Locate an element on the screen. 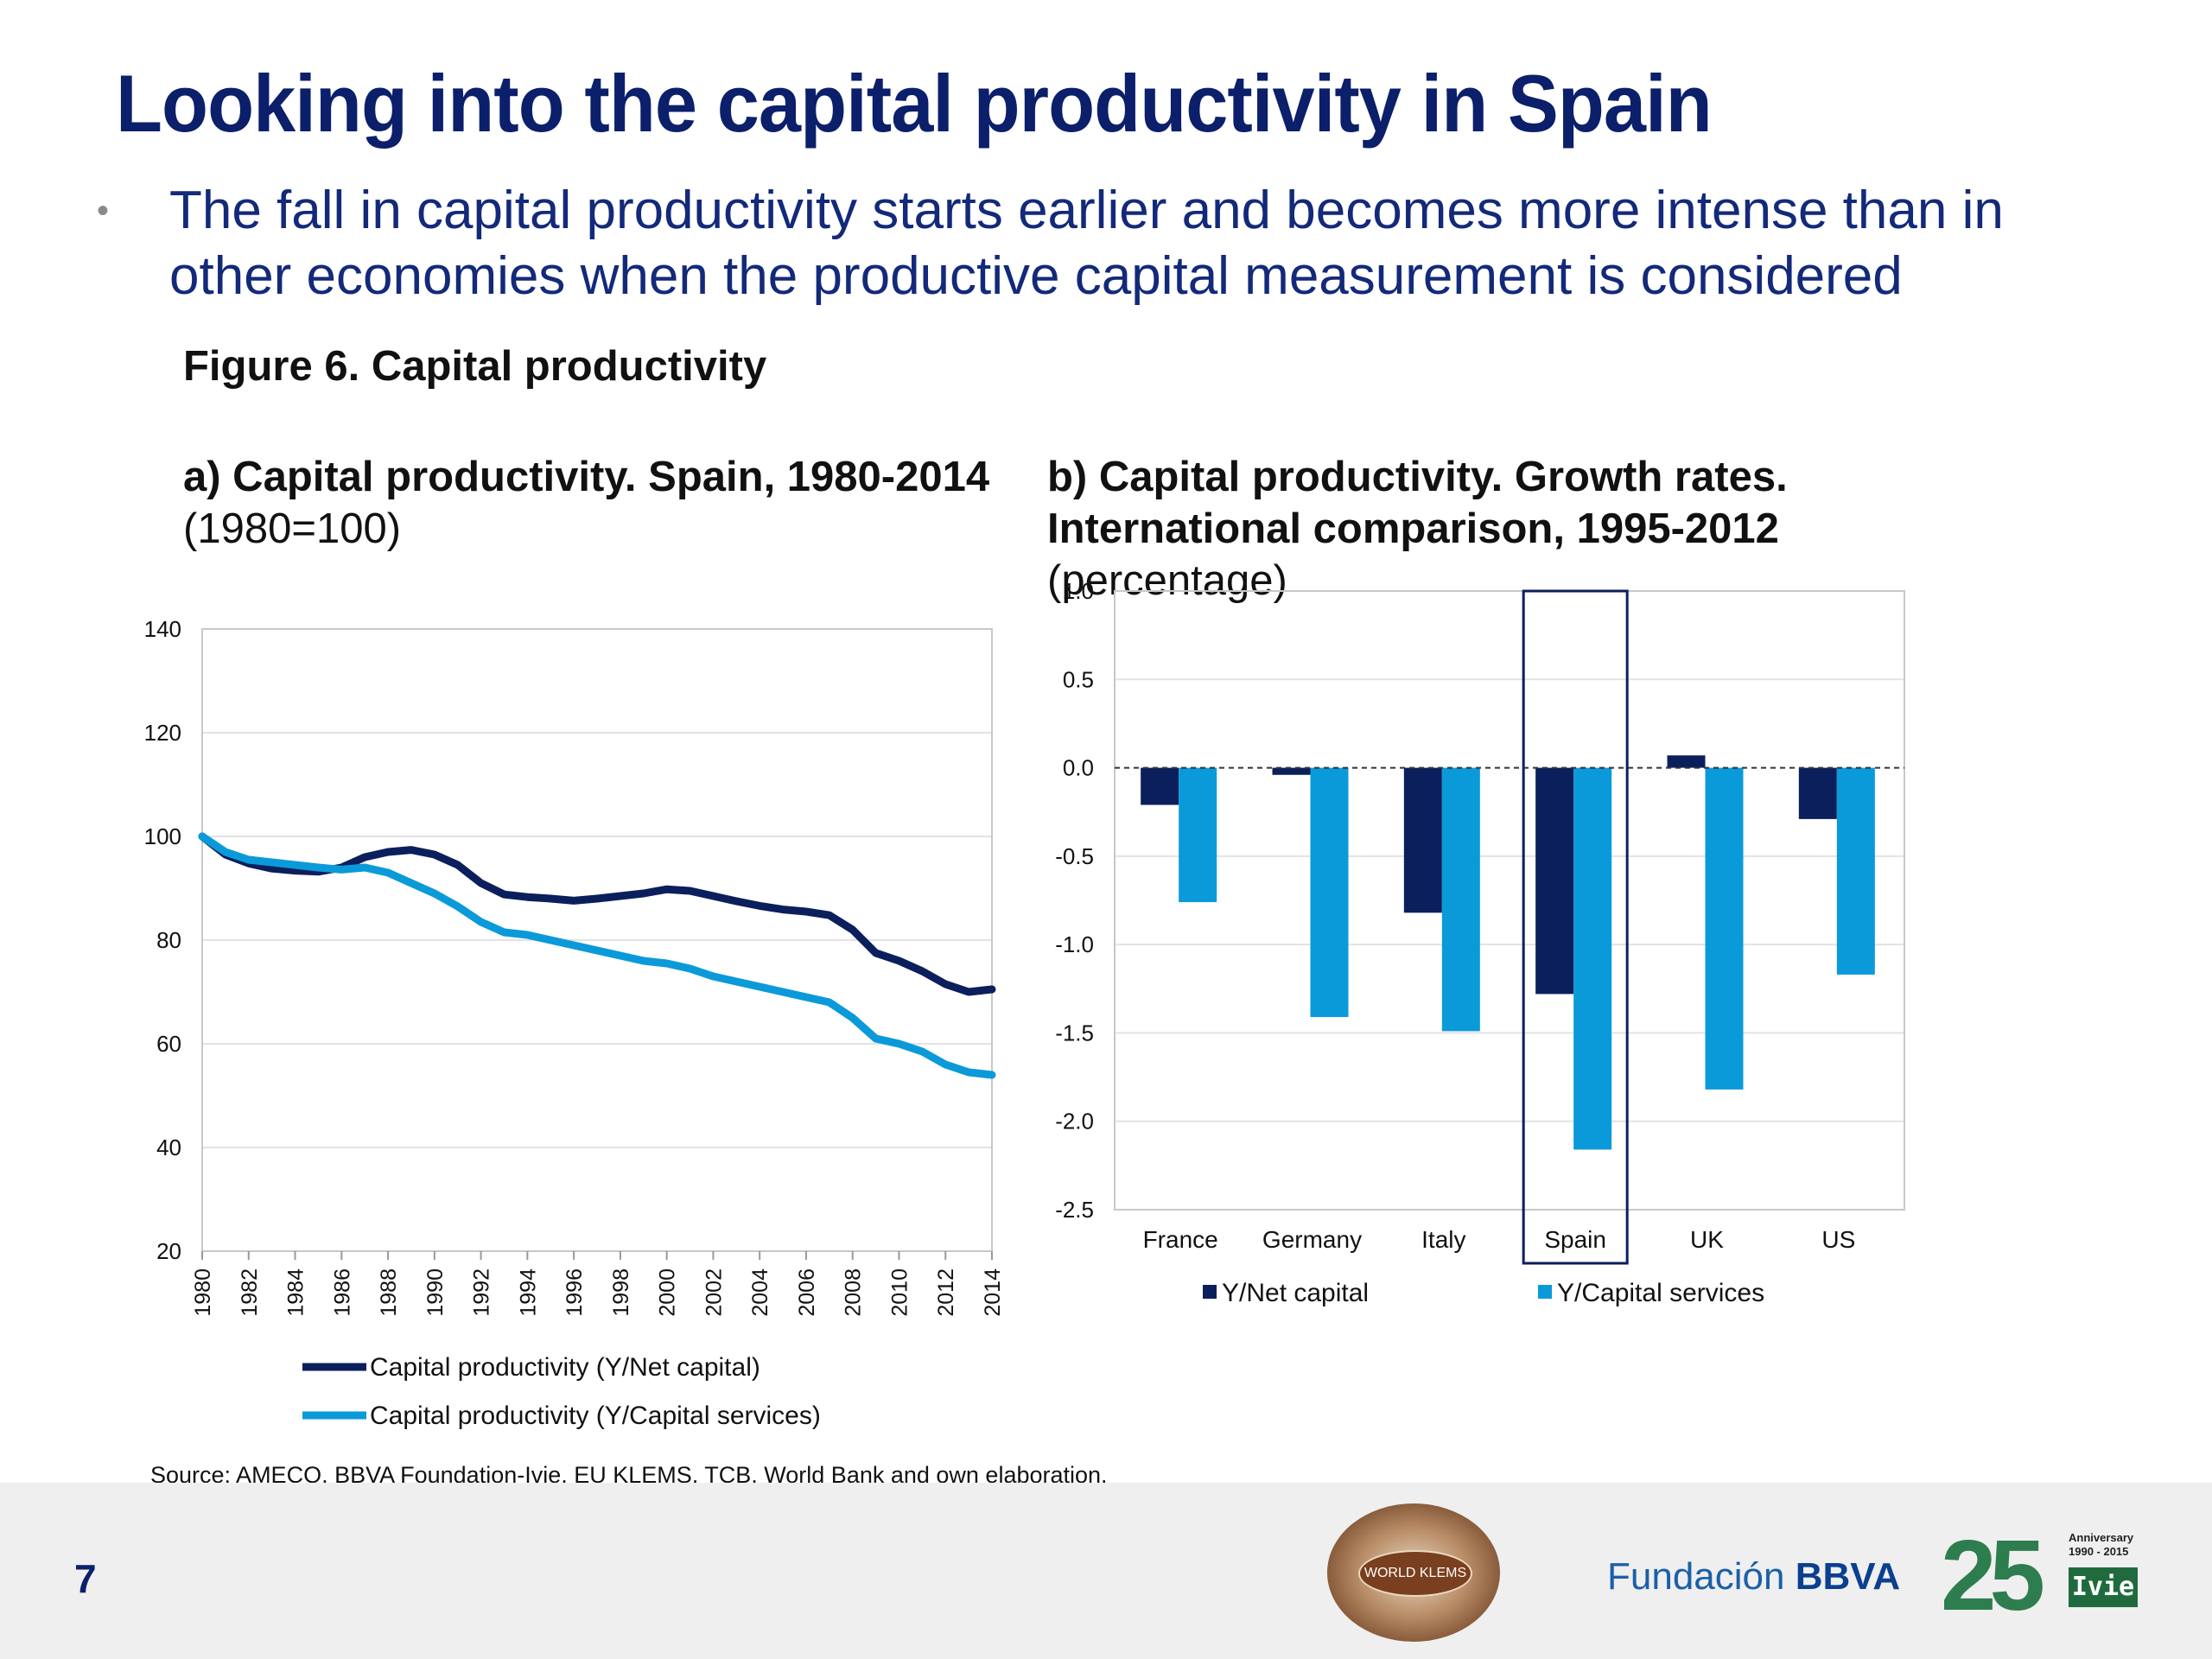 This screenshot has height=1659, width=2212. chart-a-x-tick: 2004 is located at coordinates (760, 1292).